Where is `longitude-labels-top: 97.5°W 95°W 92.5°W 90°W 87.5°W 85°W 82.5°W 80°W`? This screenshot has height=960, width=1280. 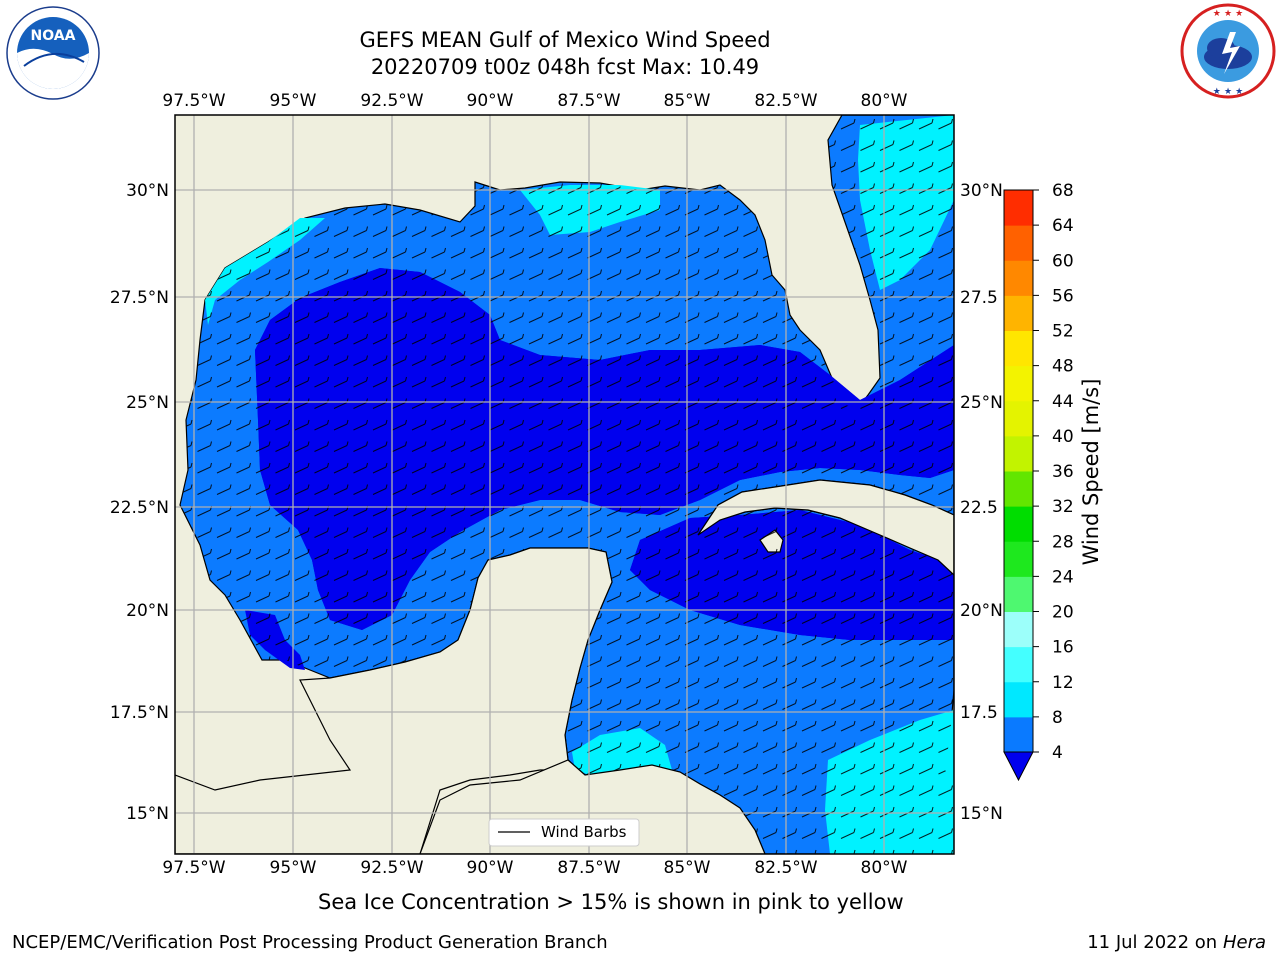 longitude-labels-top: 97.5°W 95°W 92.5°W 90°W 87.5°W 85°W 82.5°W 80°W is located at coordinates (534, 101).